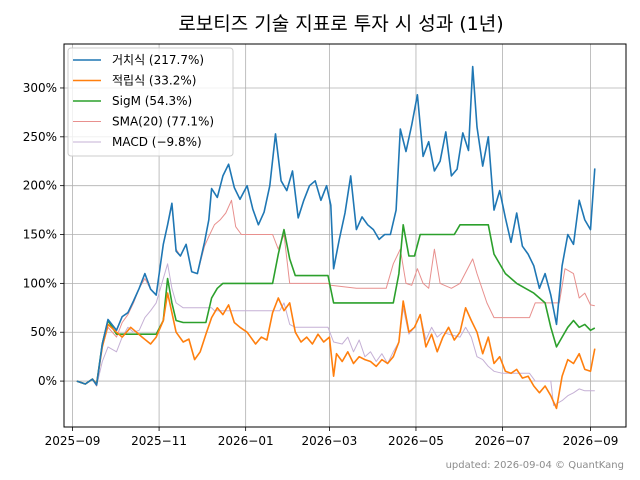 The width and height of the screenshot is (640, 480). What do you see at coordinates (40, 186) in the screenshot?
I see `y-tick-label: 200%` at bounding box center [40, 186].